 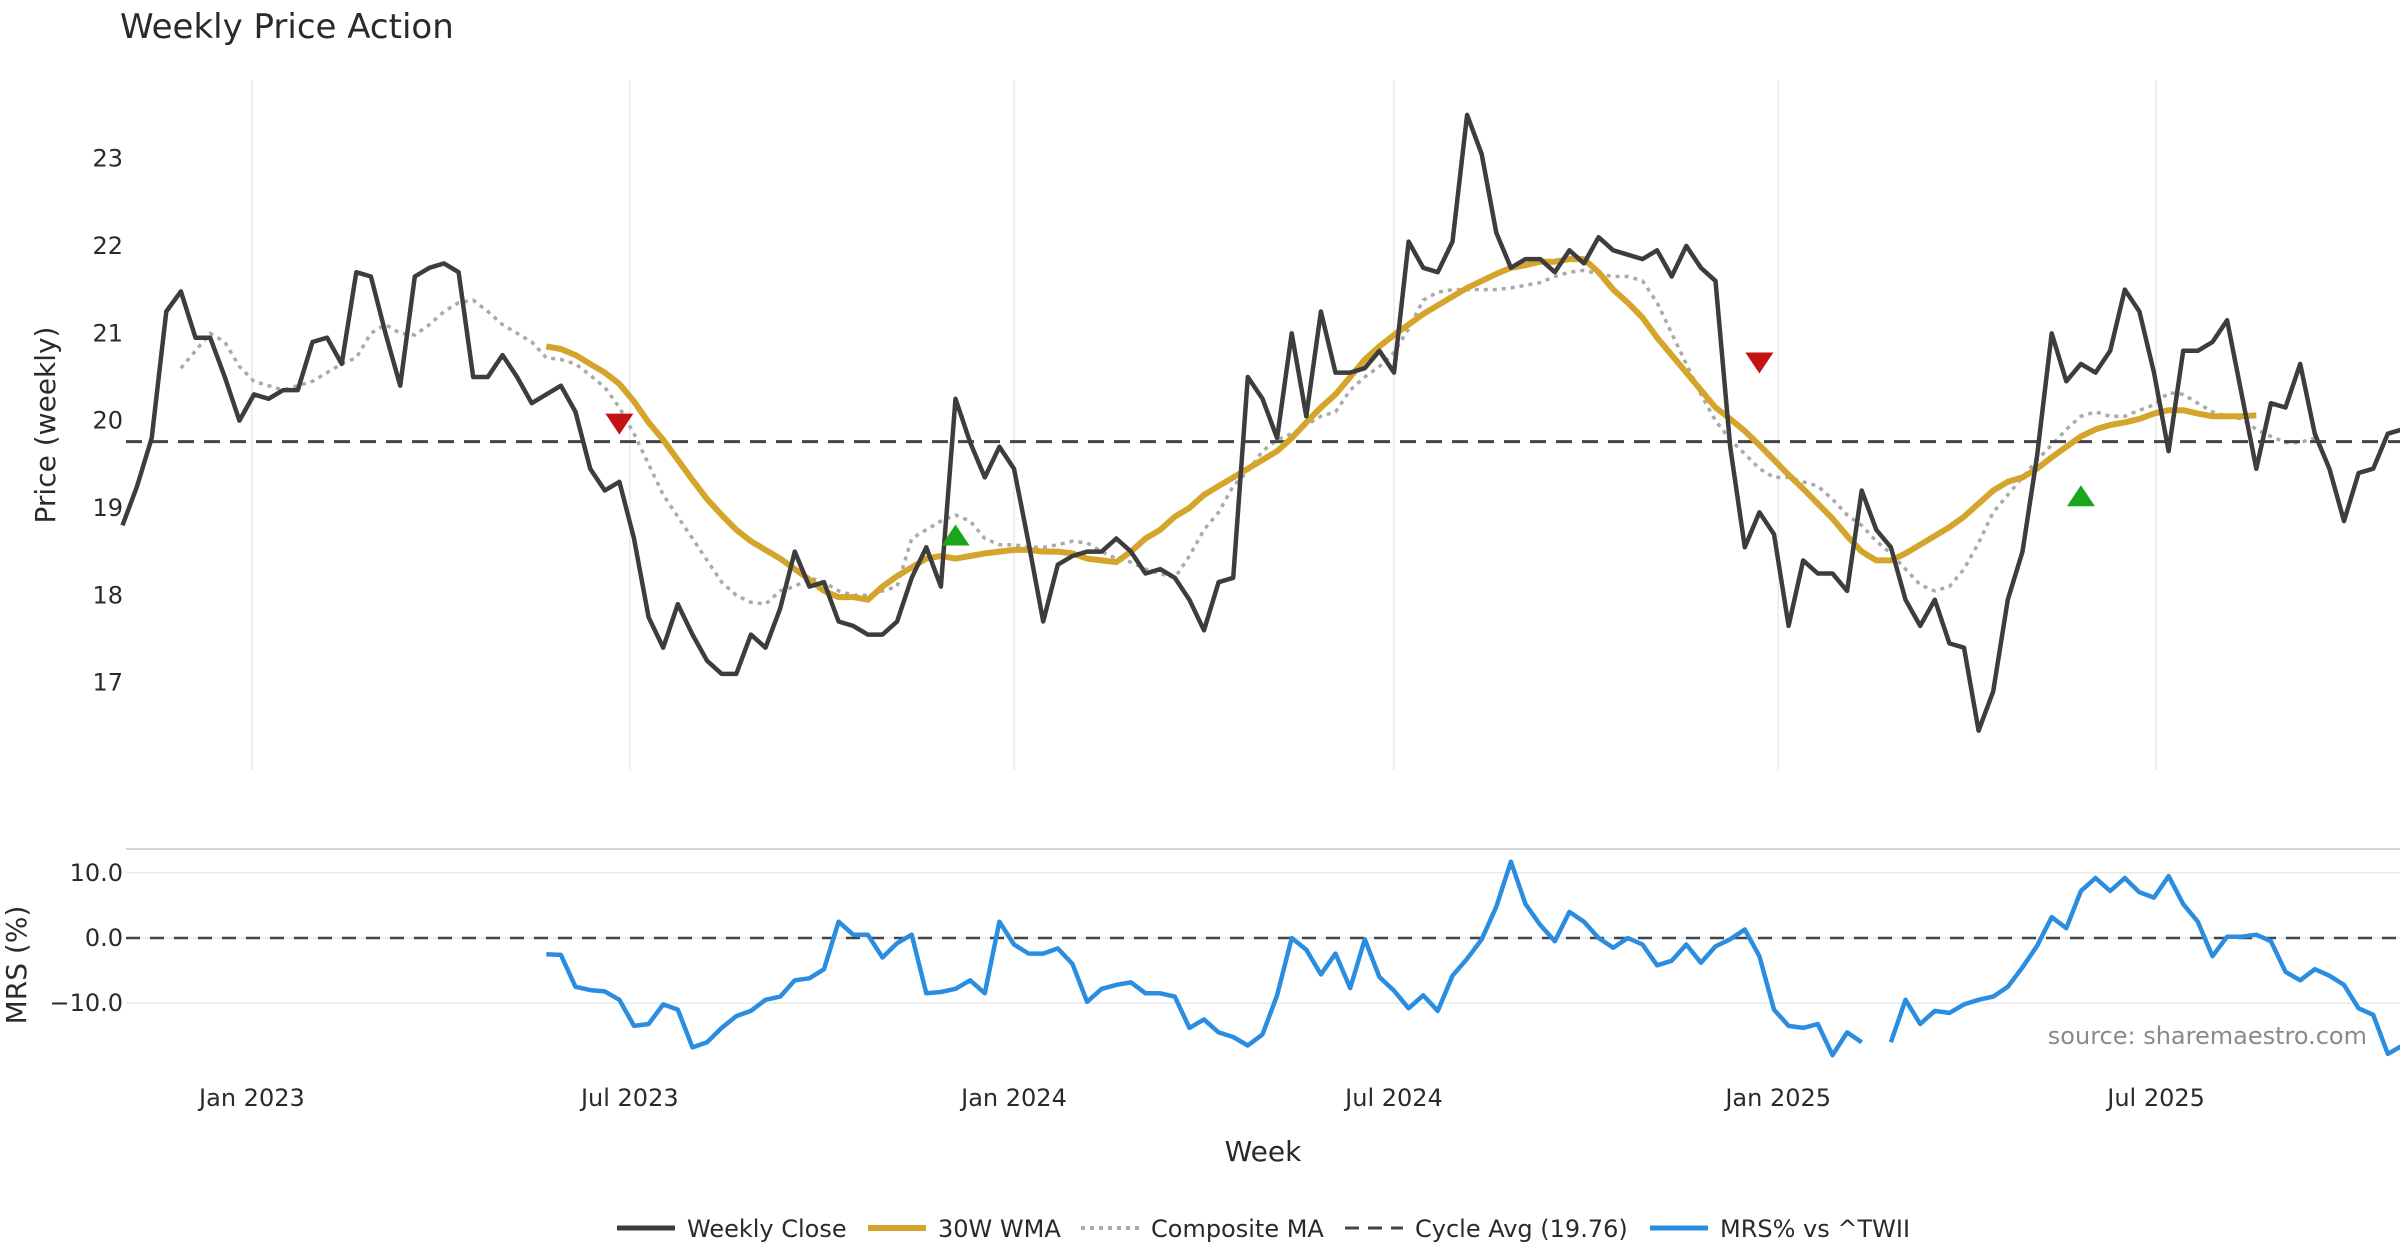 What do you see at coordinates (107, 333) in the screenshot?
I see `price-y-tick-21: 21` at bounding box center [107, 333].